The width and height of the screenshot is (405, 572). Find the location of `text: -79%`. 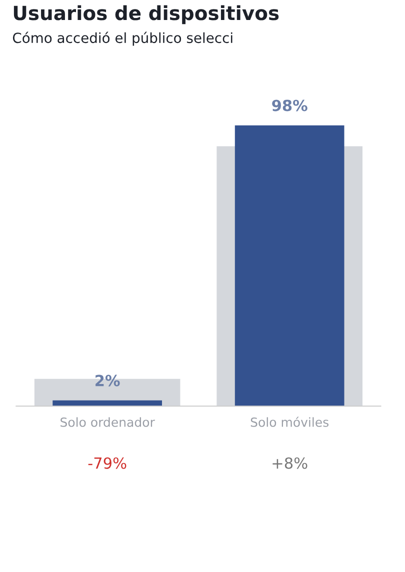

text: -79% is located at coordinates (107, 463).